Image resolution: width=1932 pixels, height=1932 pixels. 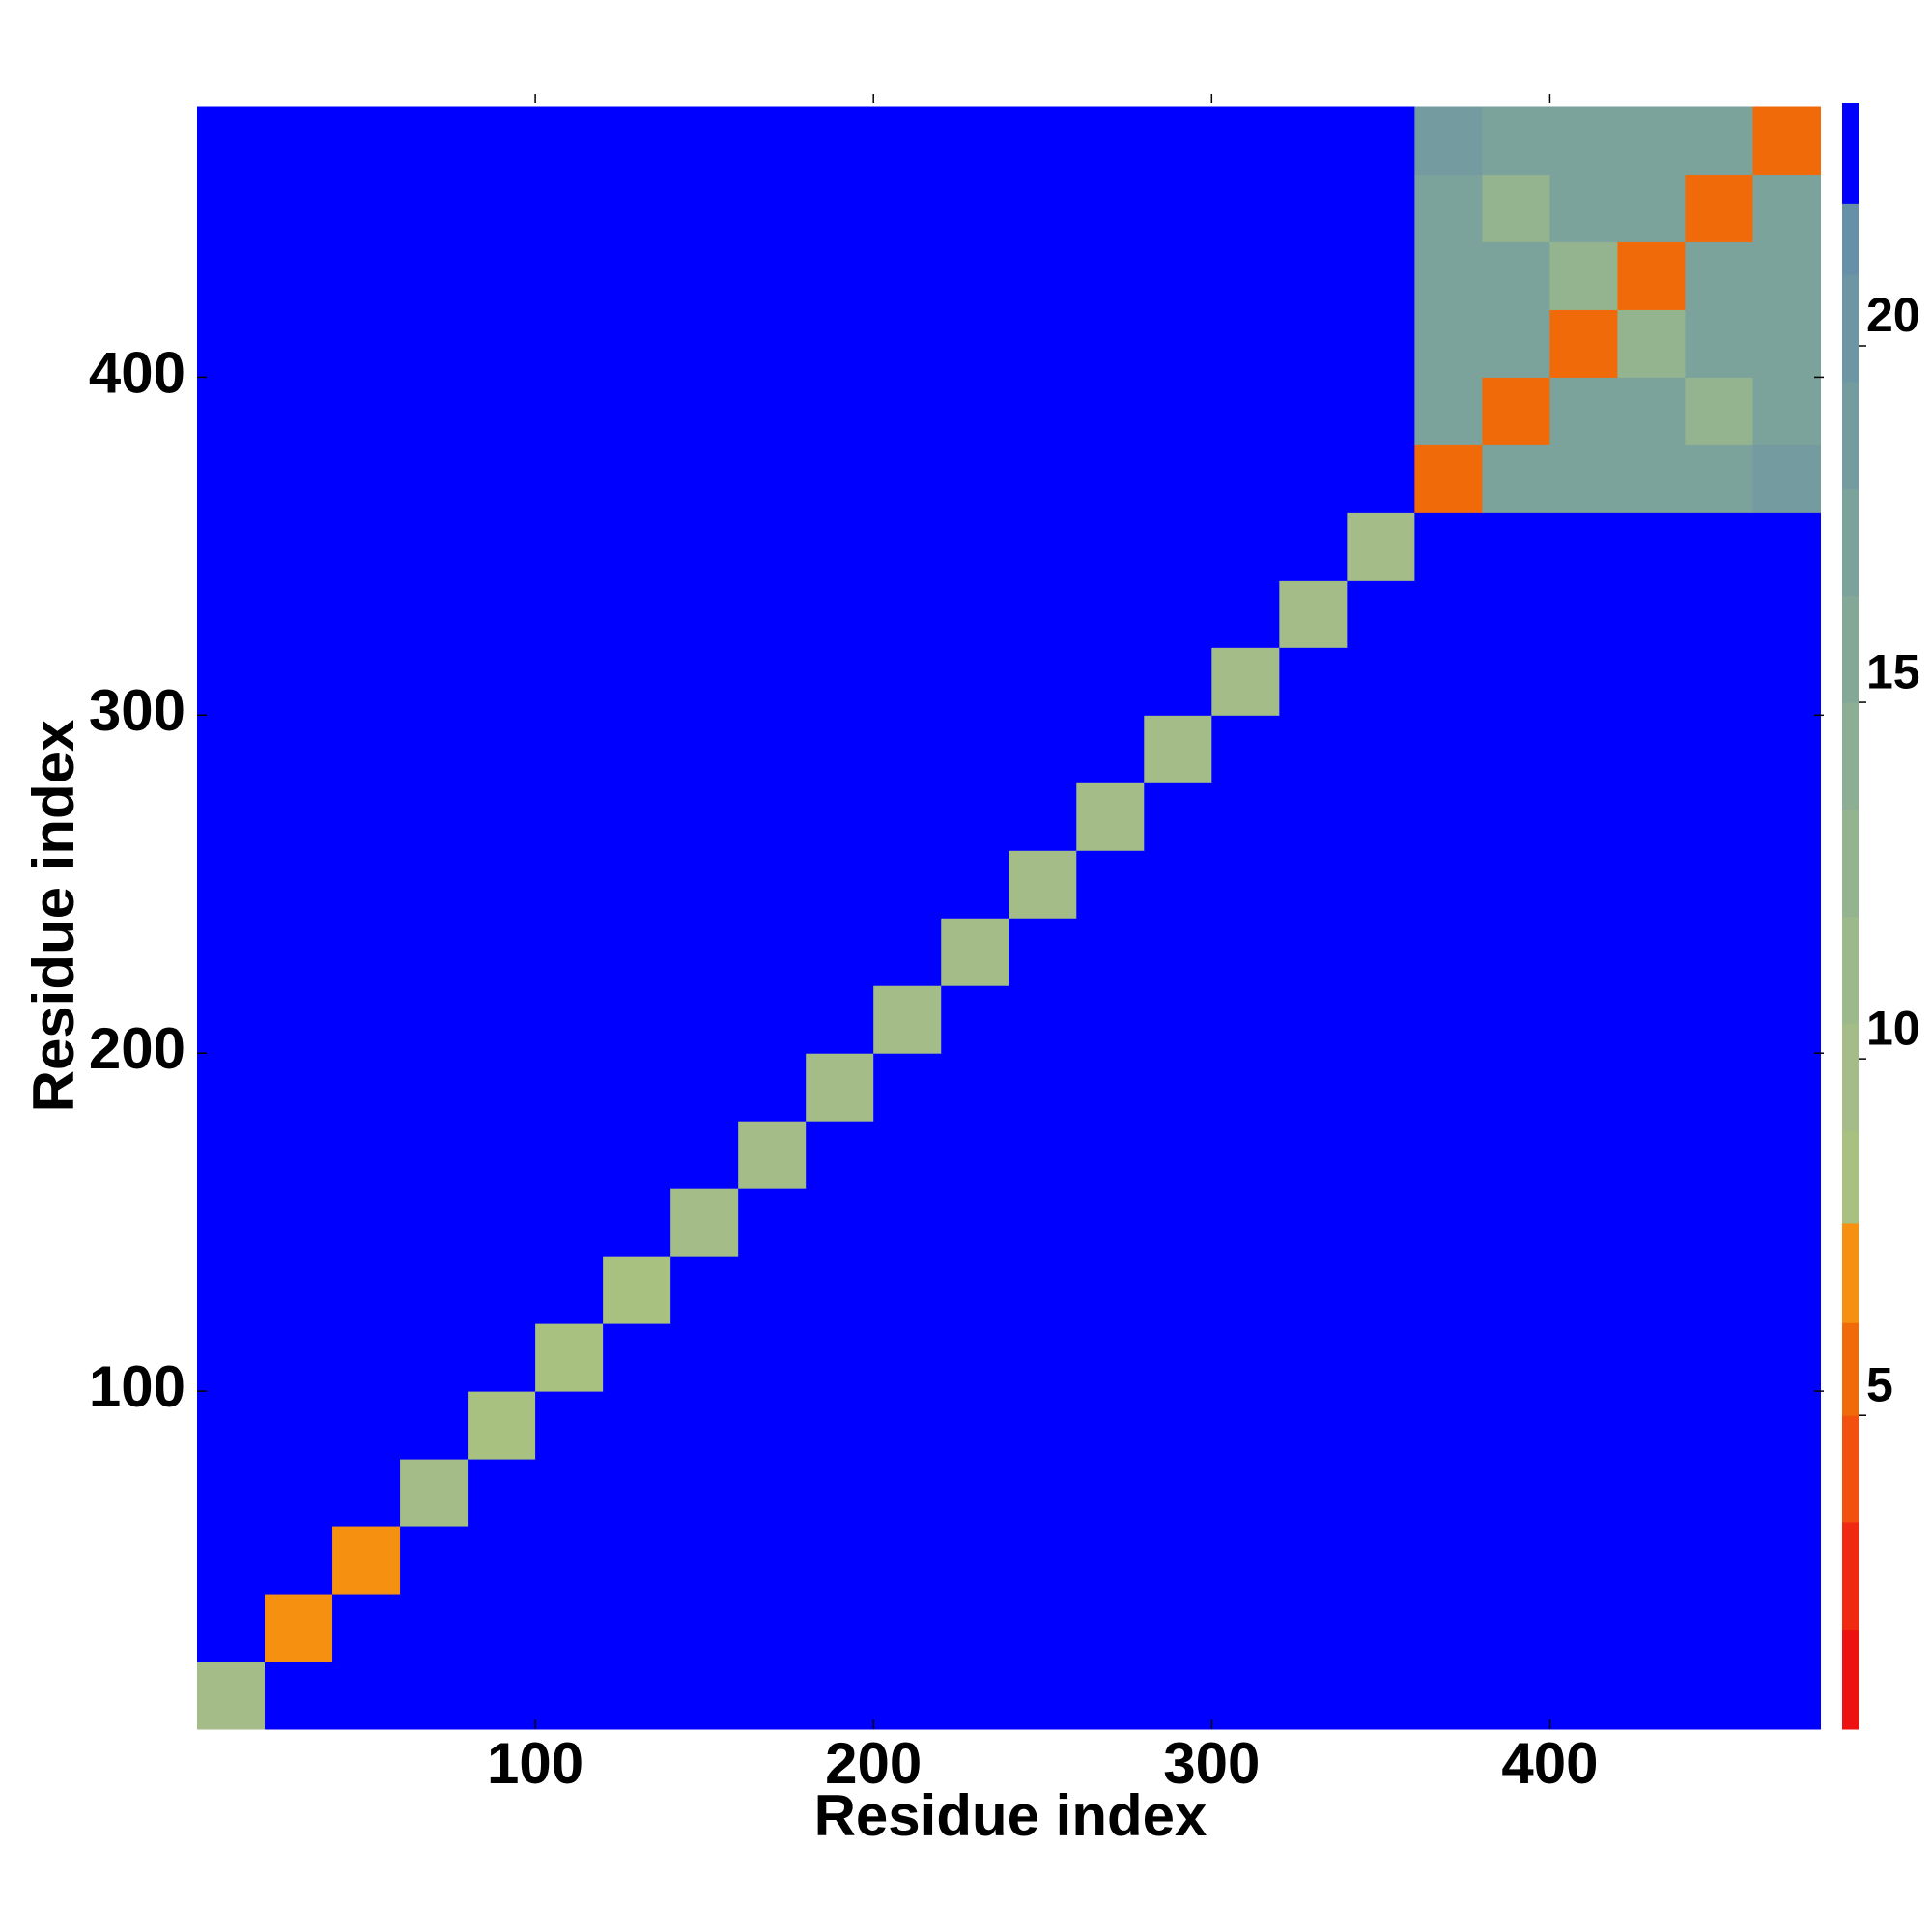 I want to click on y-tick-label: 200, so click(x=137, y=1048).